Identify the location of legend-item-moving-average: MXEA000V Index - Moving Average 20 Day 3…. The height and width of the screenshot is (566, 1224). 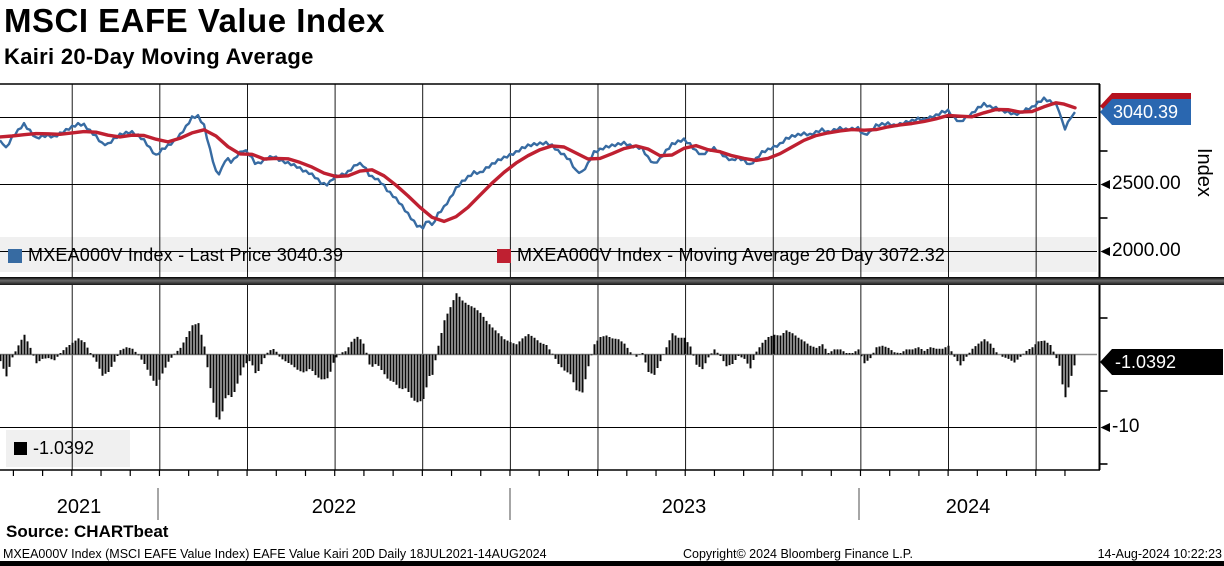
(721, 255).